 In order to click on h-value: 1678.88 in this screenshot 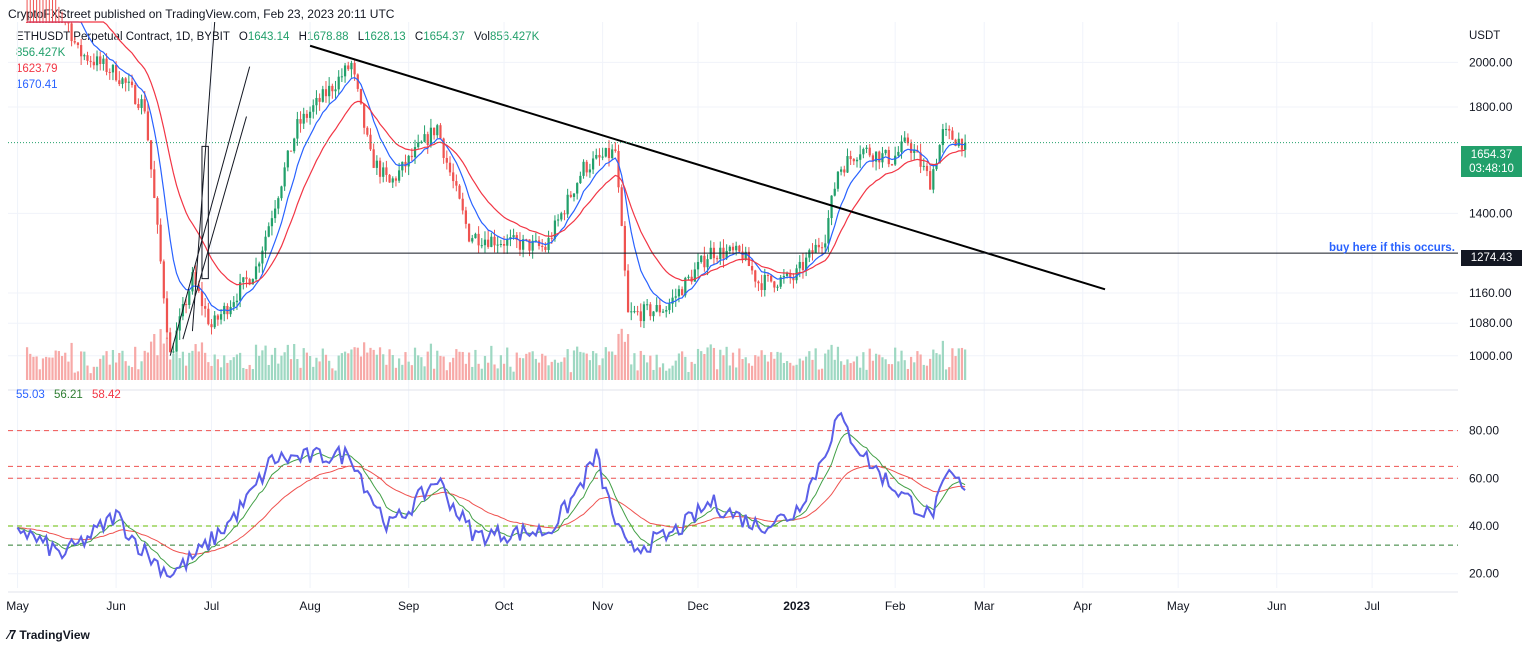, I will do `click(327, 37)`.